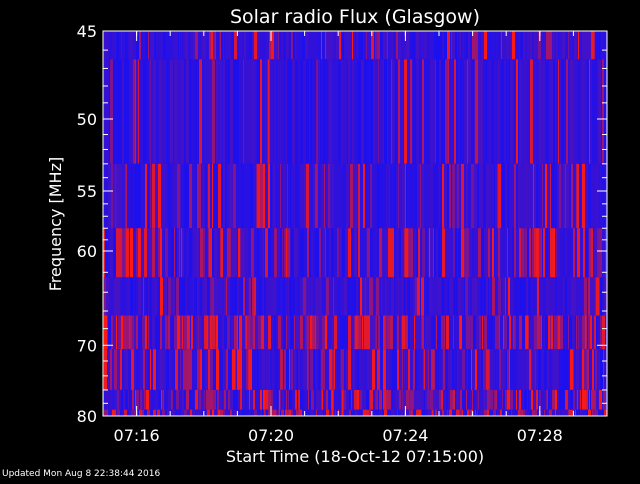 The height and width of the screenshot is (484, 640). I want to click on x-tick-label: 07:20, so click(271, 435).